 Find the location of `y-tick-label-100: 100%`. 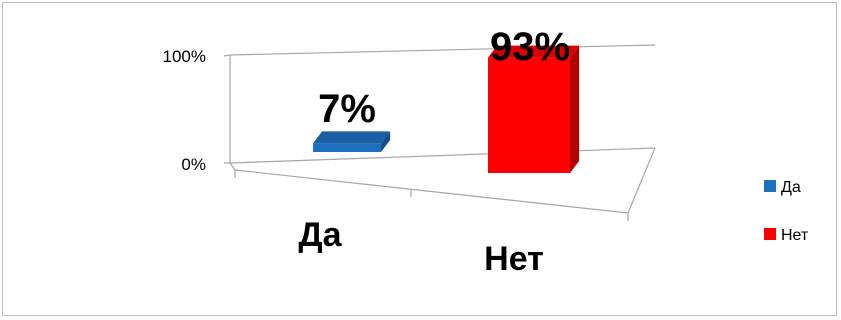

y-tick-label-100: 100% is located at coordinates (184, 56).